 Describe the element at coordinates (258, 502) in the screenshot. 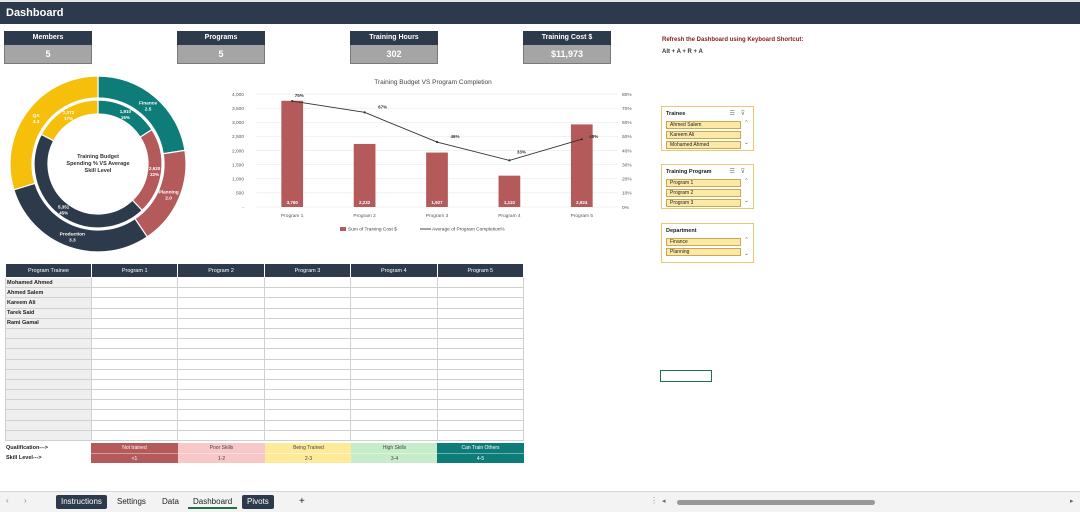

I see `tab-pivots: Pivots` at that location.